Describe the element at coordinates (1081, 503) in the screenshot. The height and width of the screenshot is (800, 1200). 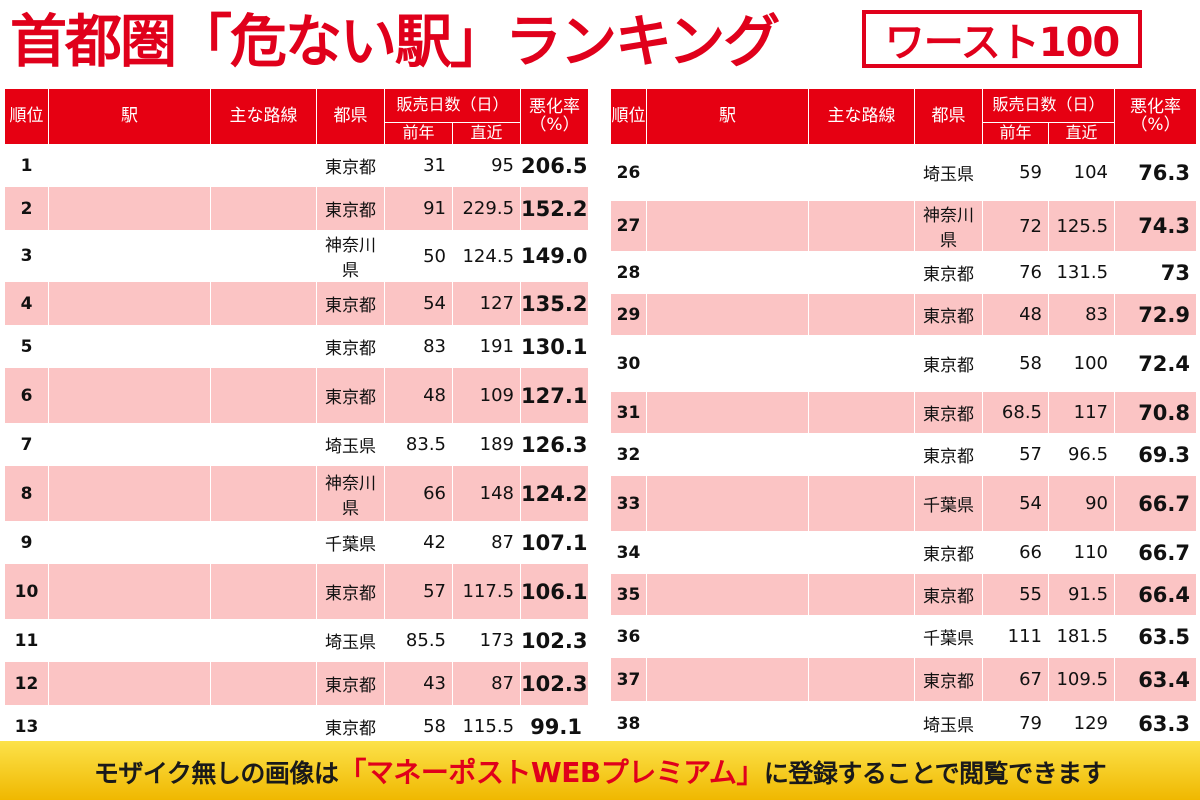
I see `recent-days-cell: 90` at that location.